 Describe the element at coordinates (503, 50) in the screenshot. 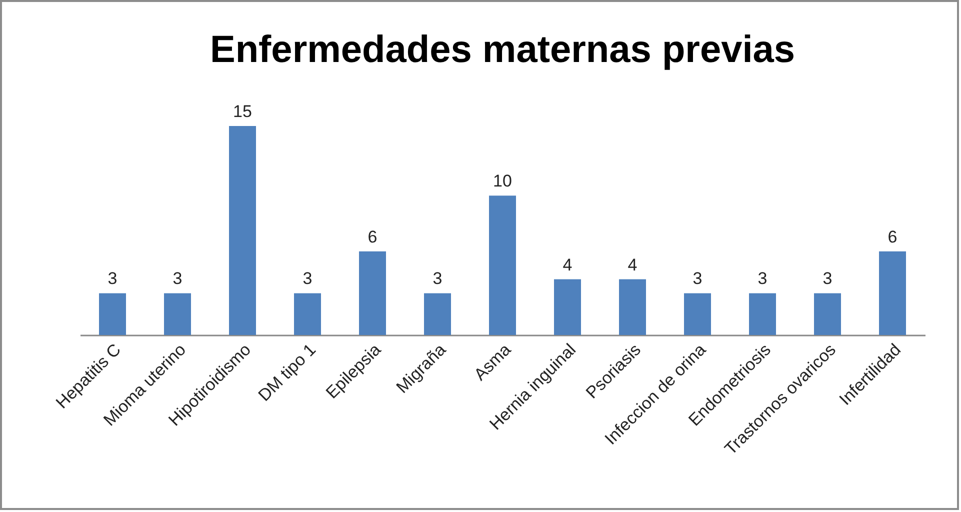

I see `chart-title: Enfermedades maternas previas` at that location.